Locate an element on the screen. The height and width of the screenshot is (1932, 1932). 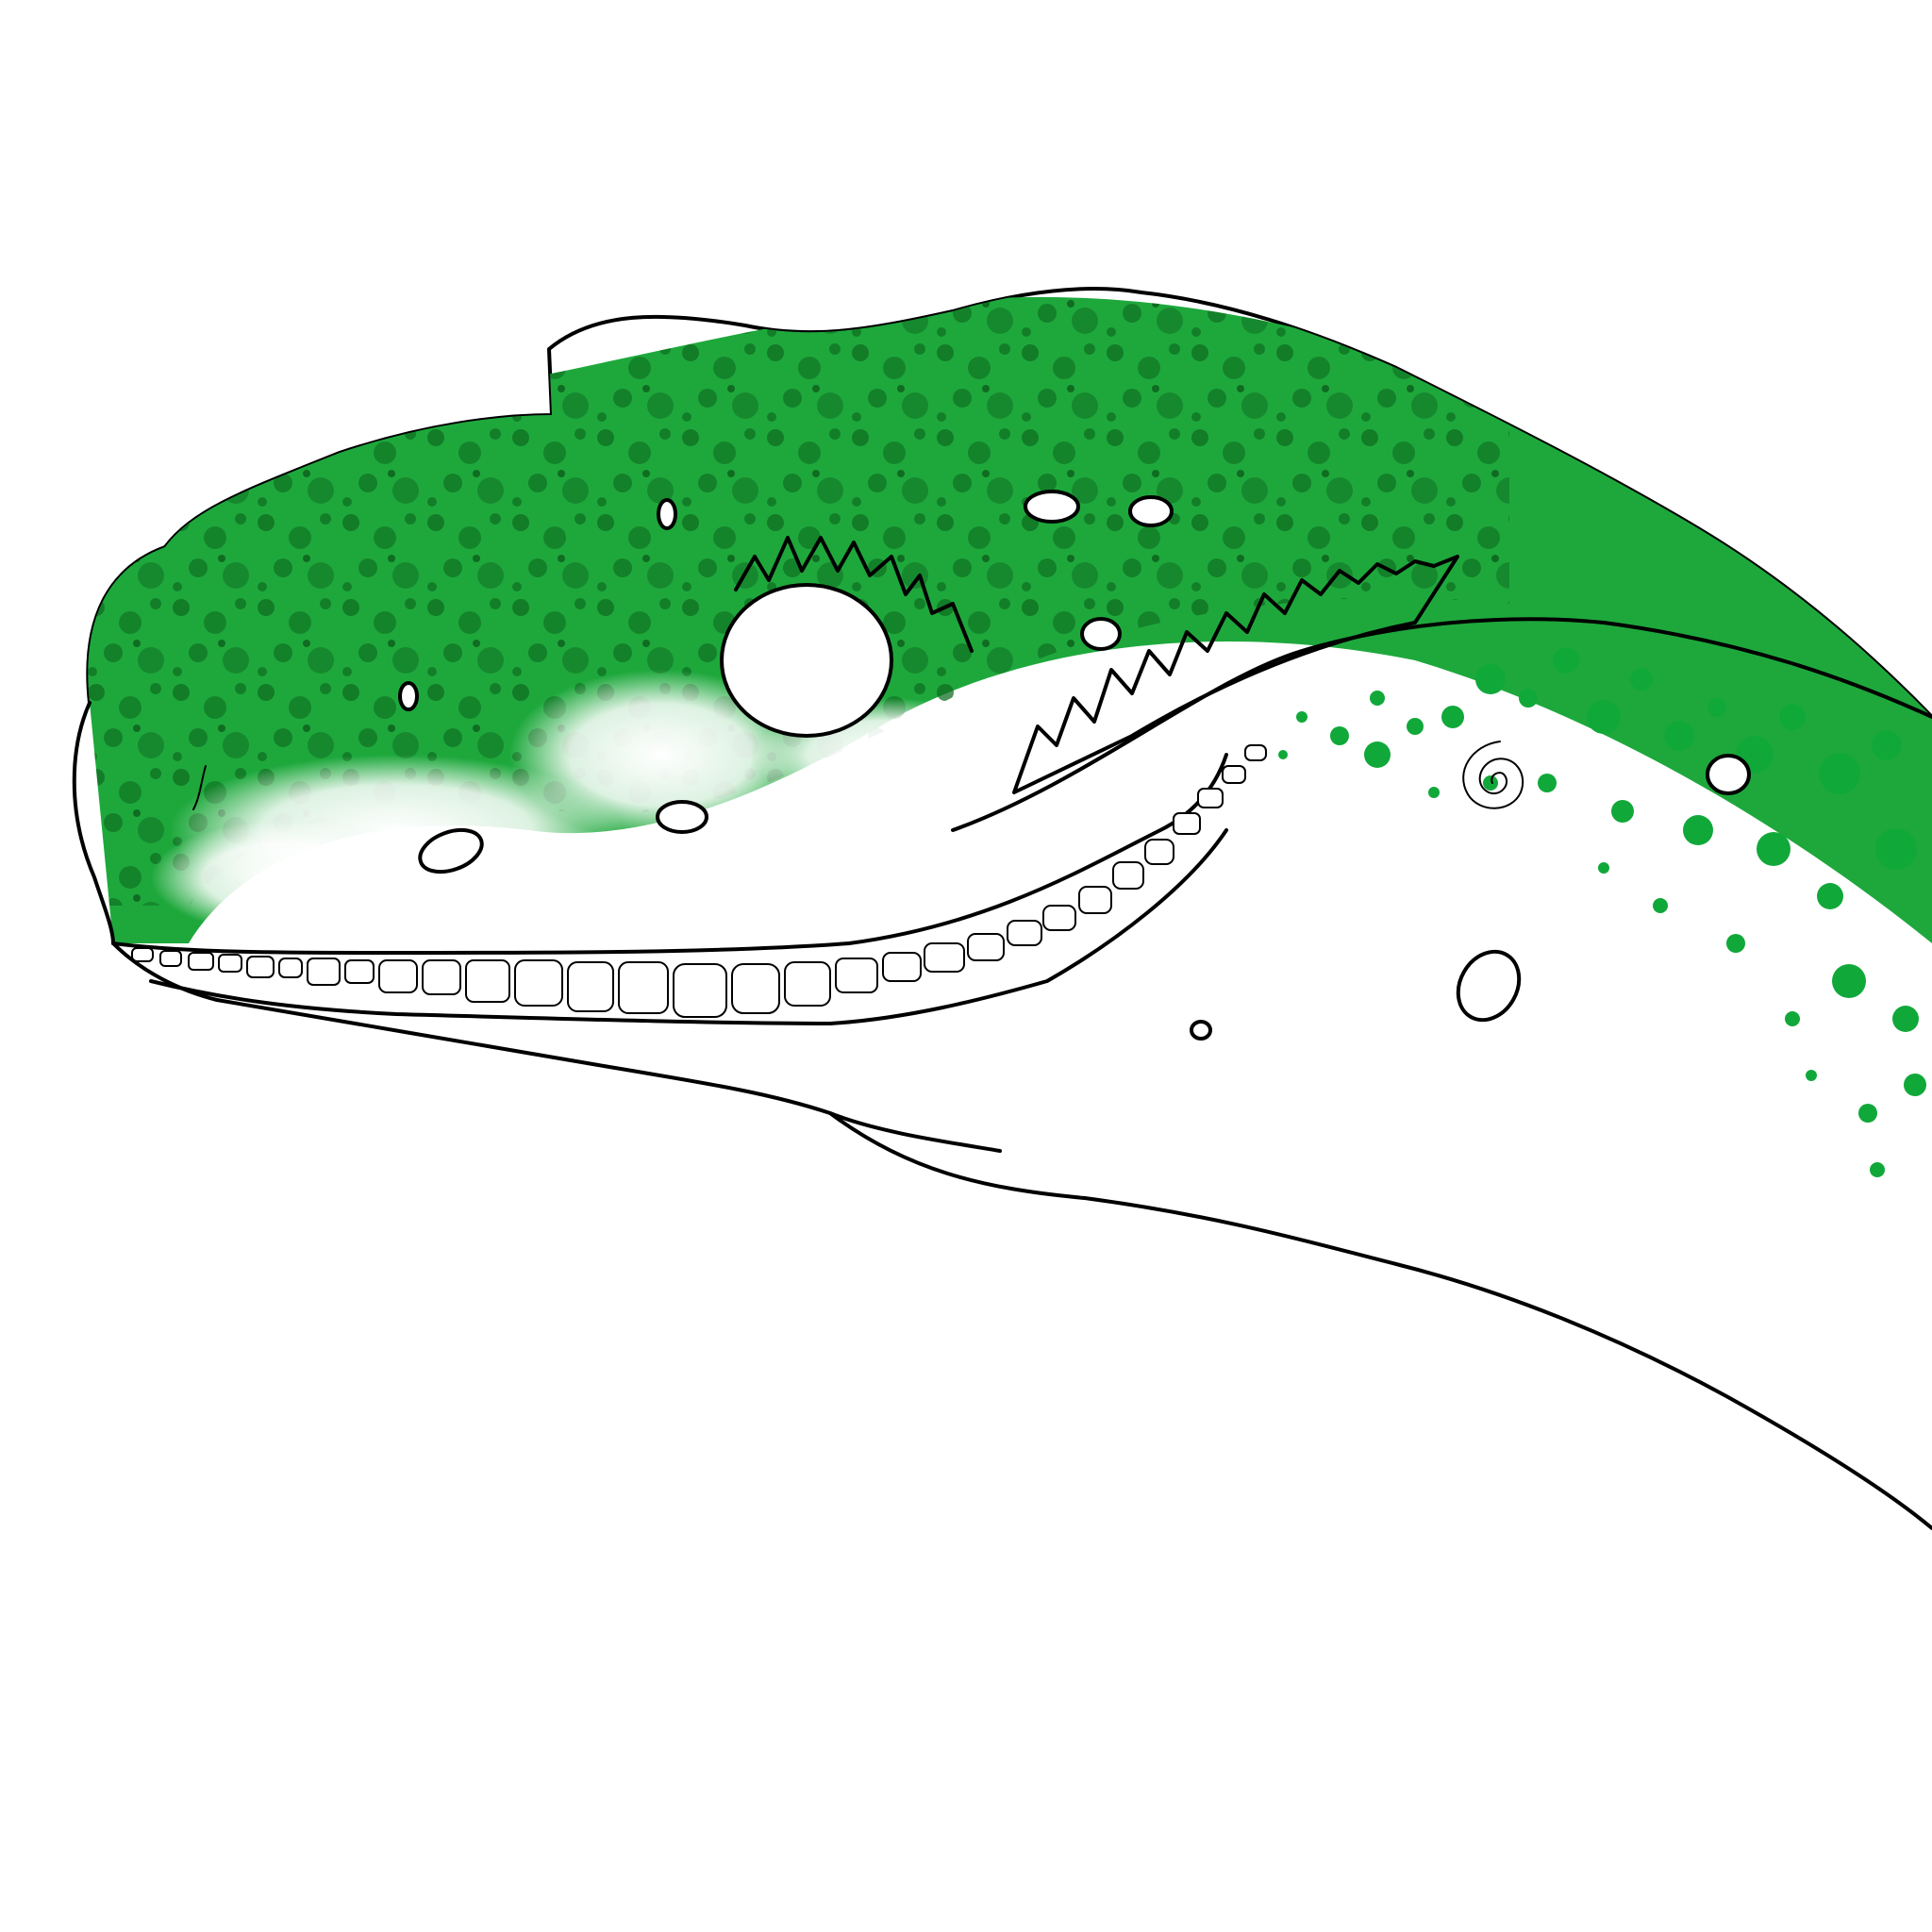
nostril is located at coordinates (199, 788).